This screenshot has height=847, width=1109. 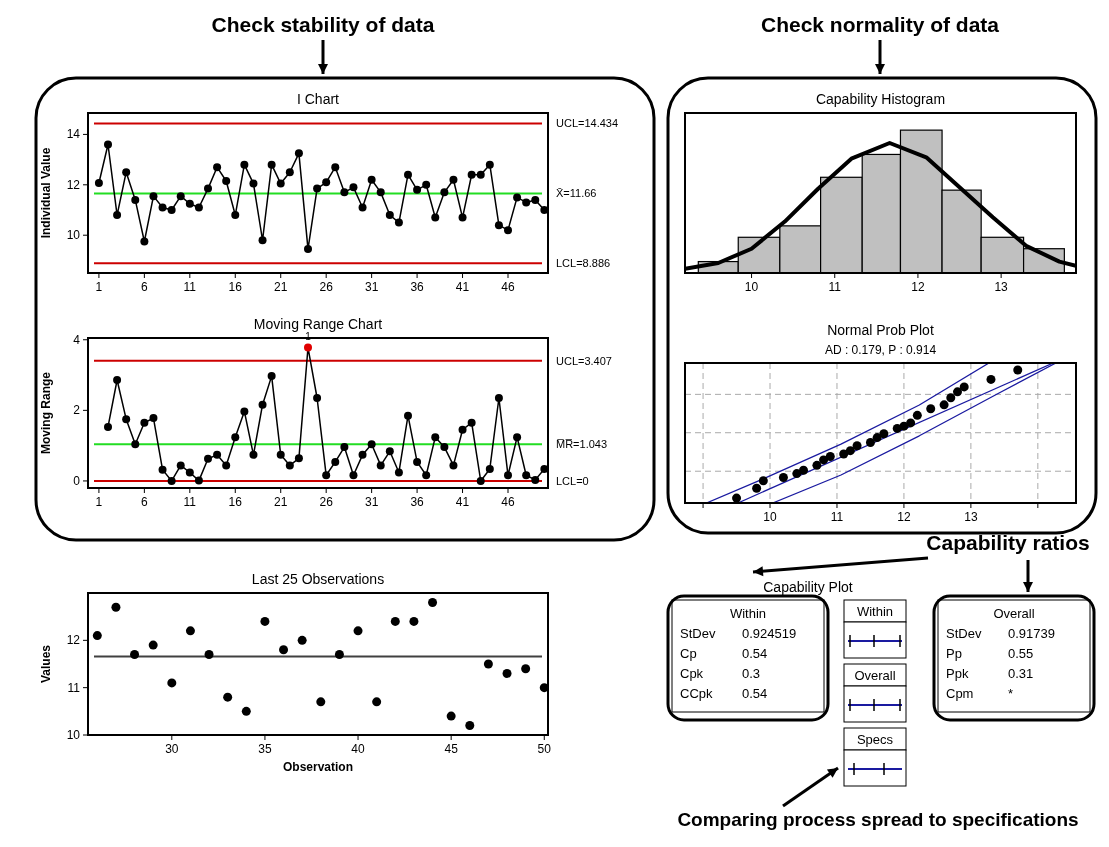 I want to click on text: Comparing process spread to specifications, so click(x=878, y=819).